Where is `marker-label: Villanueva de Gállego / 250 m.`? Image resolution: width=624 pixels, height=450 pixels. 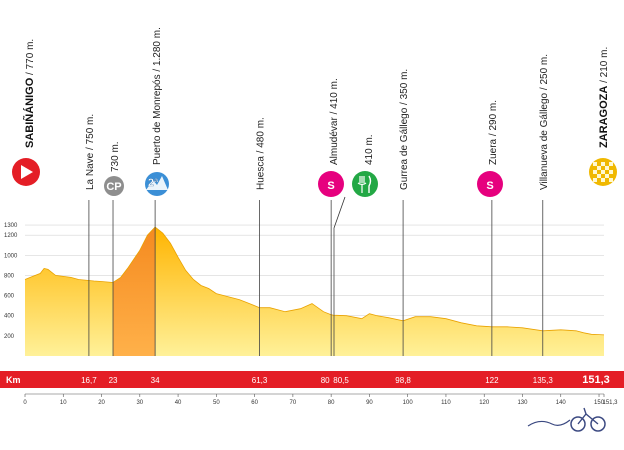
marker-label: Villanueva de Gállego / 250 m. is located at coordinates (544, 122).